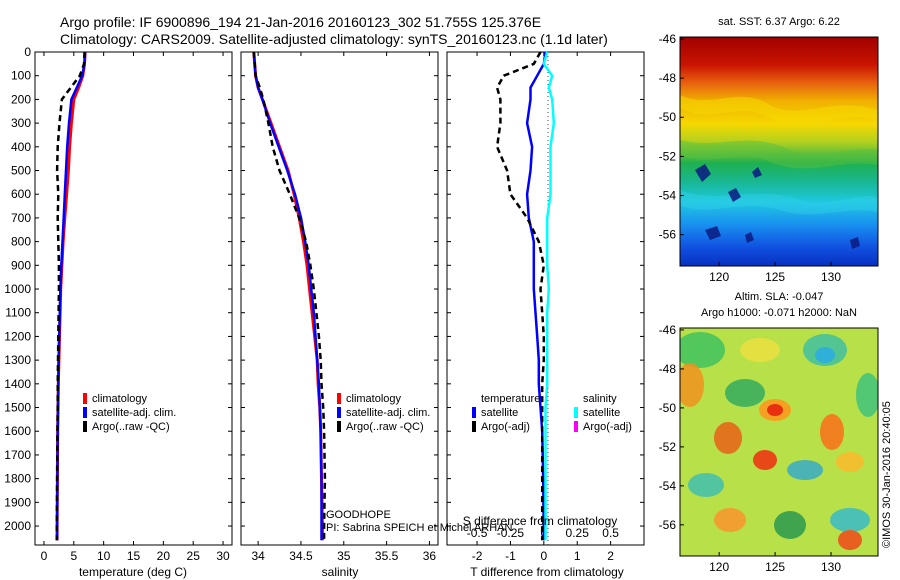  I want to click on sst-front-cyan, so click(779, 202).